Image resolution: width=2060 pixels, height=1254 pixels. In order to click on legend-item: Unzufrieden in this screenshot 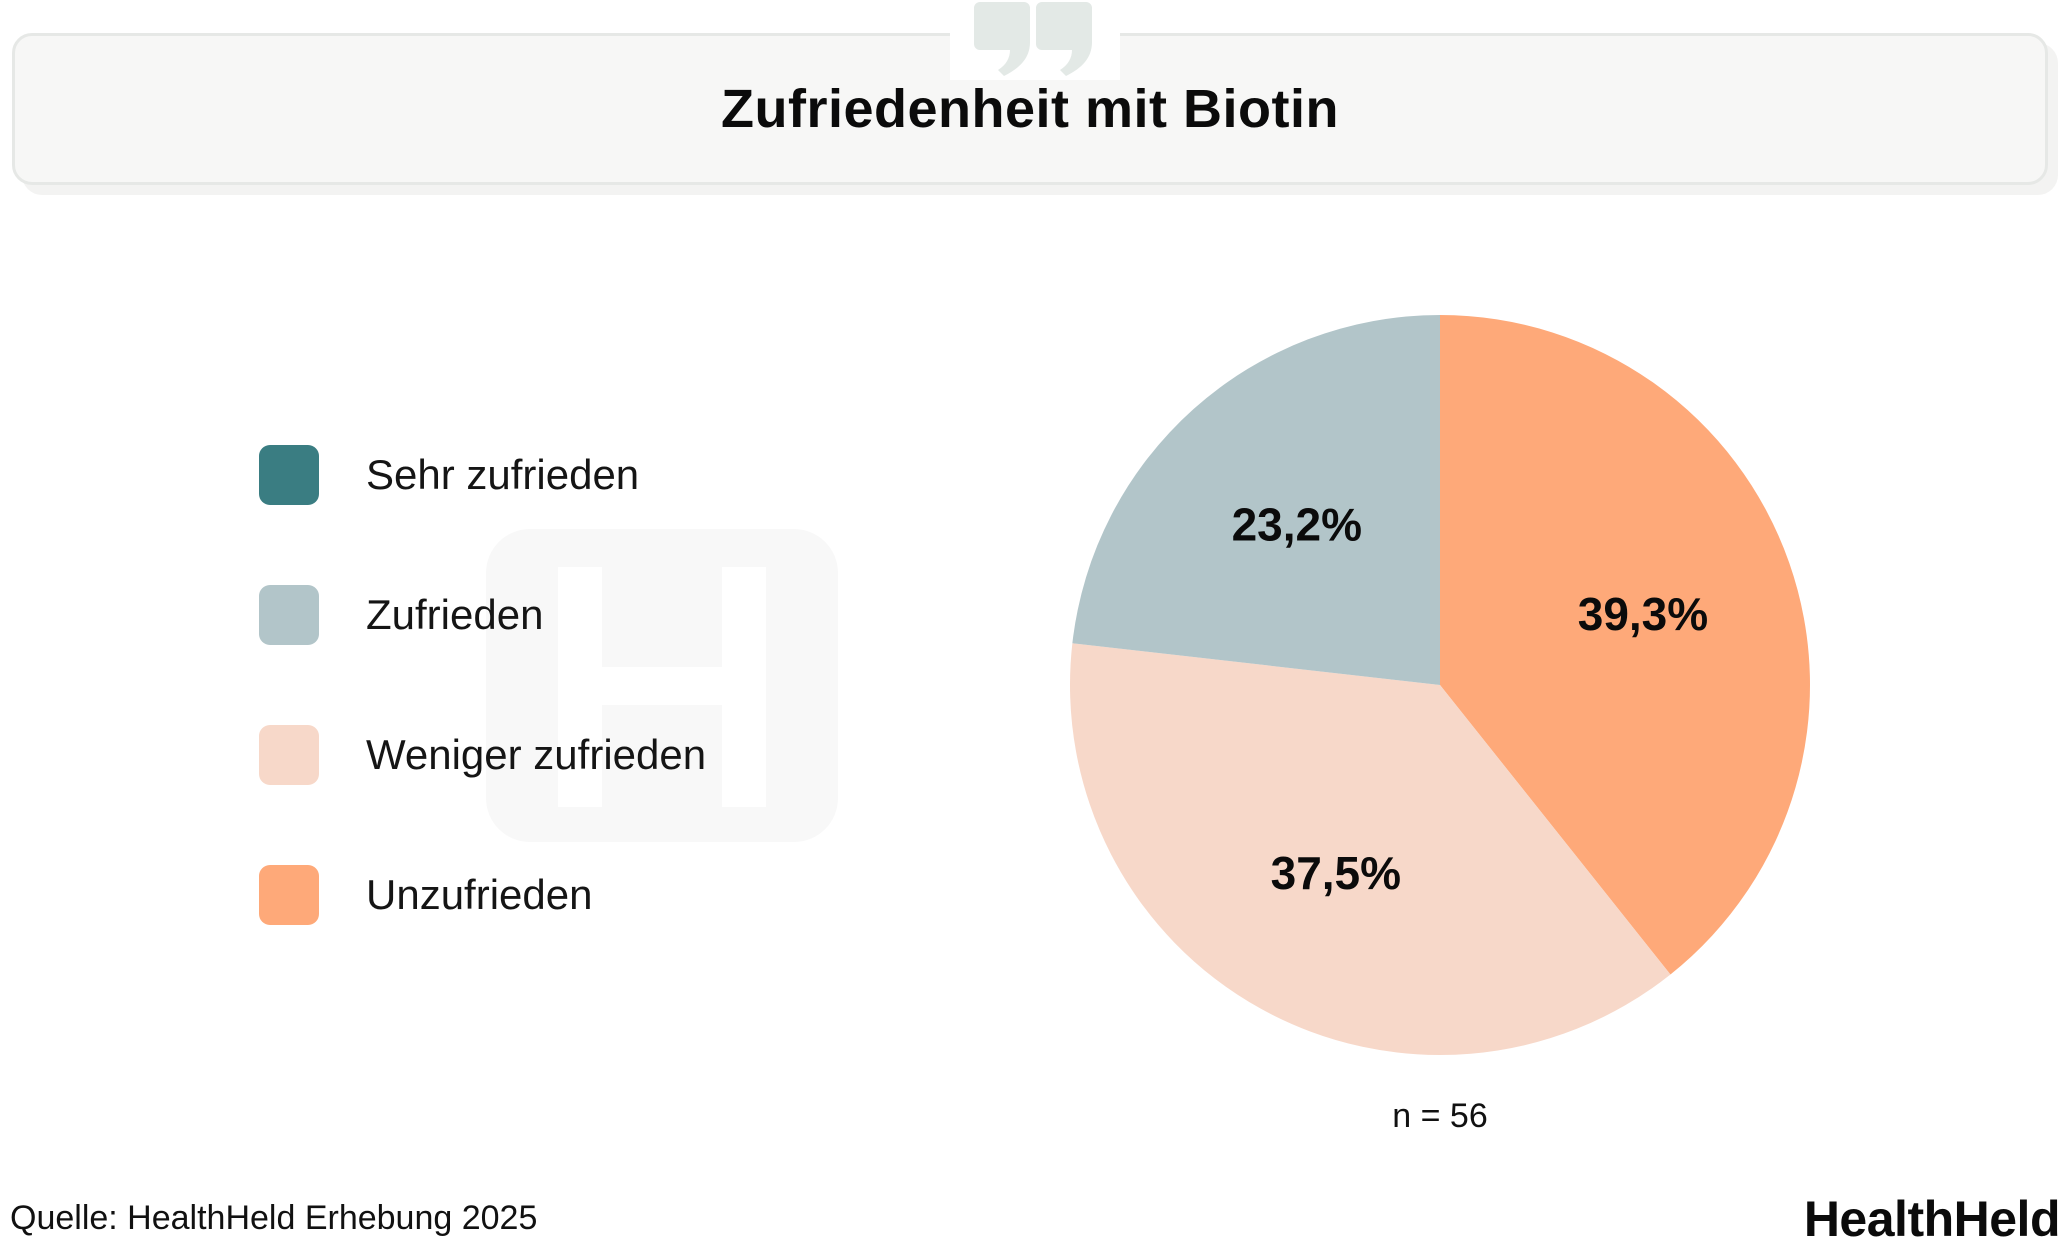, I will do `click(482, 895)`.